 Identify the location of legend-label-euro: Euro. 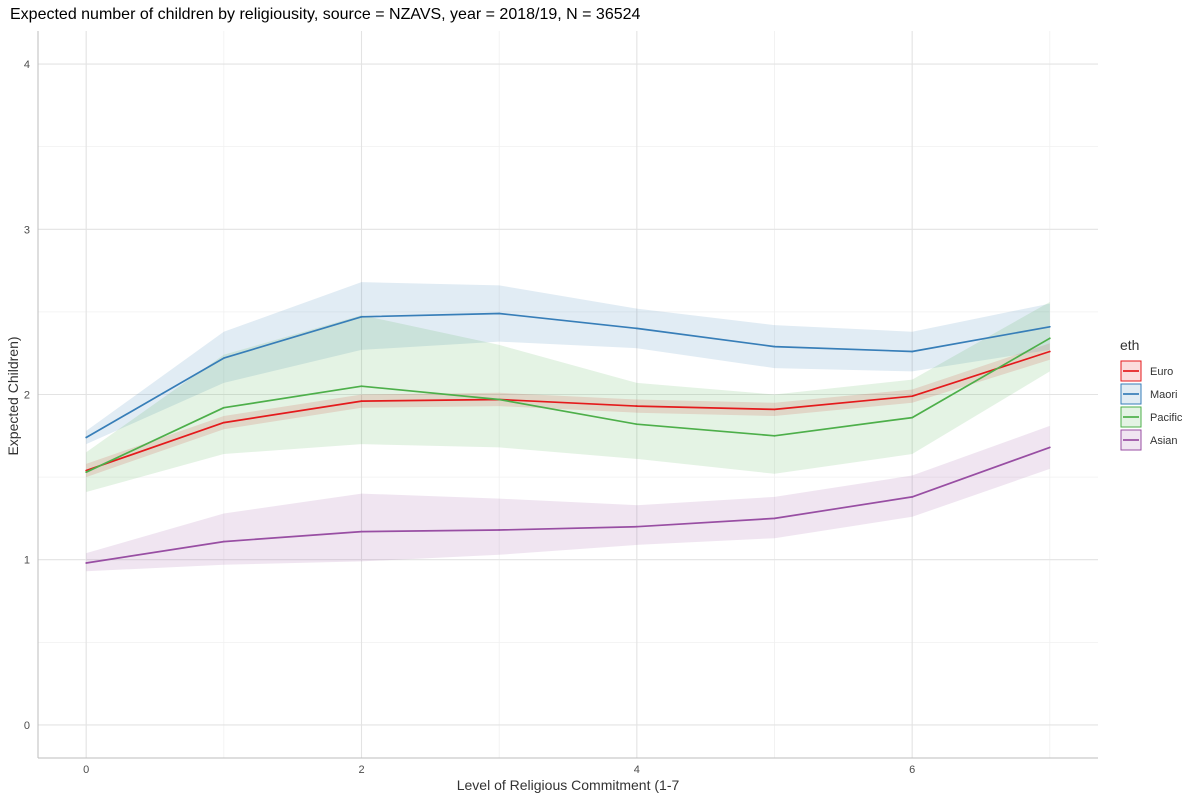
(1161, 372).